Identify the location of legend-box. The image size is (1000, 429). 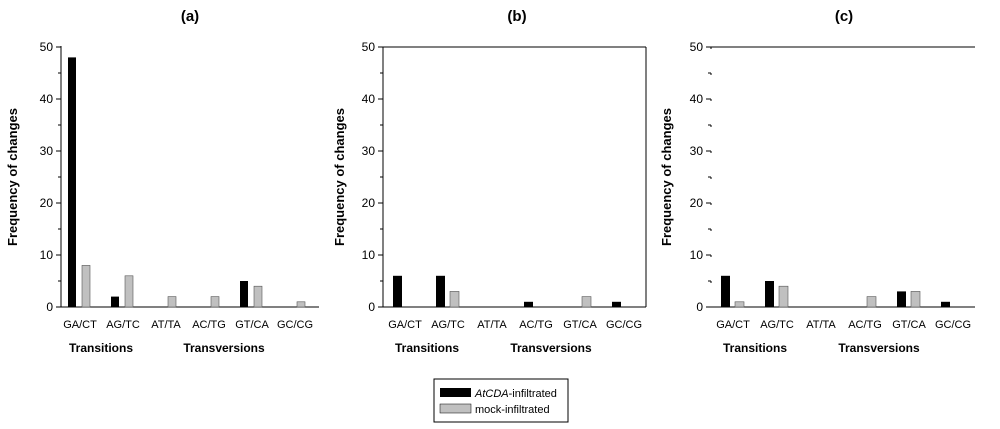
(501, 400).